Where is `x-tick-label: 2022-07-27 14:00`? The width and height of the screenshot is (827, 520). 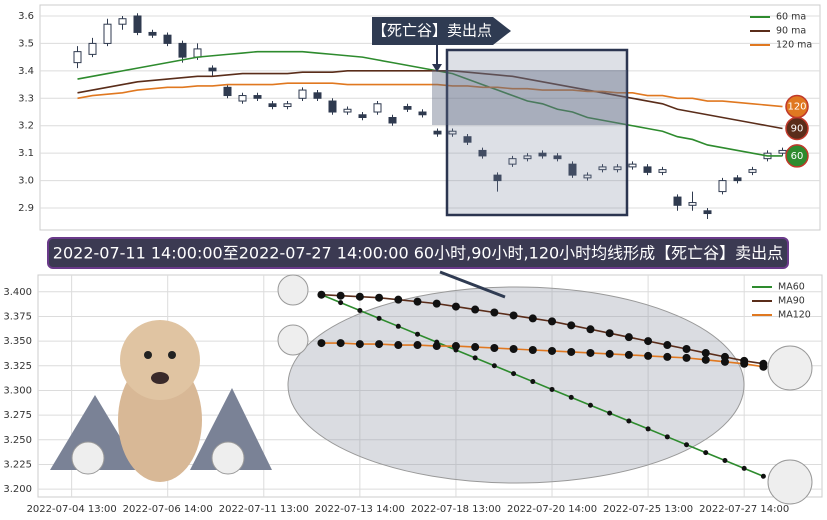
x-tick-label: 2022-07-27 14:00 is located at coordinates (744, 509).